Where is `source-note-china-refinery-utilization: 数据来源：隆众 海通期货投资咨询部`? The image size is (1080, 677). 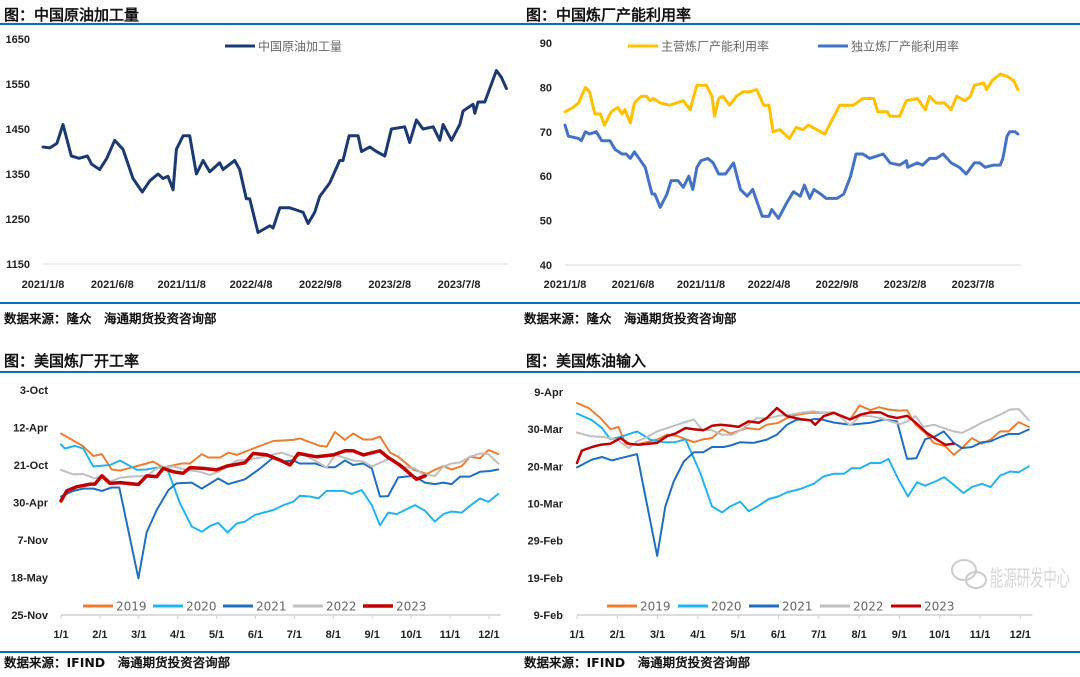
source-note-china-refinery-utilization: 数据来源：隆众 海通期货投资咨询部 is located at coordinates (630, 318).